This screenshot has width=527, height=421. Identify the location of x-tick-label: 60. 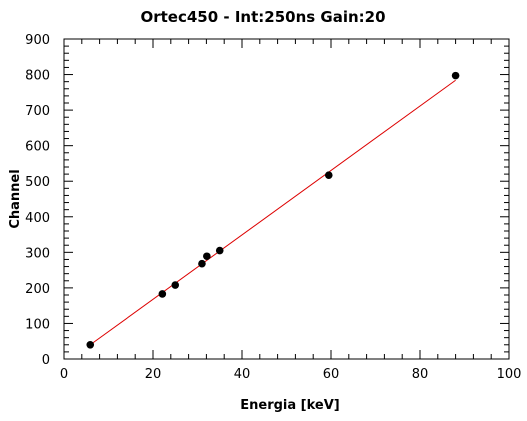
(331, 374).